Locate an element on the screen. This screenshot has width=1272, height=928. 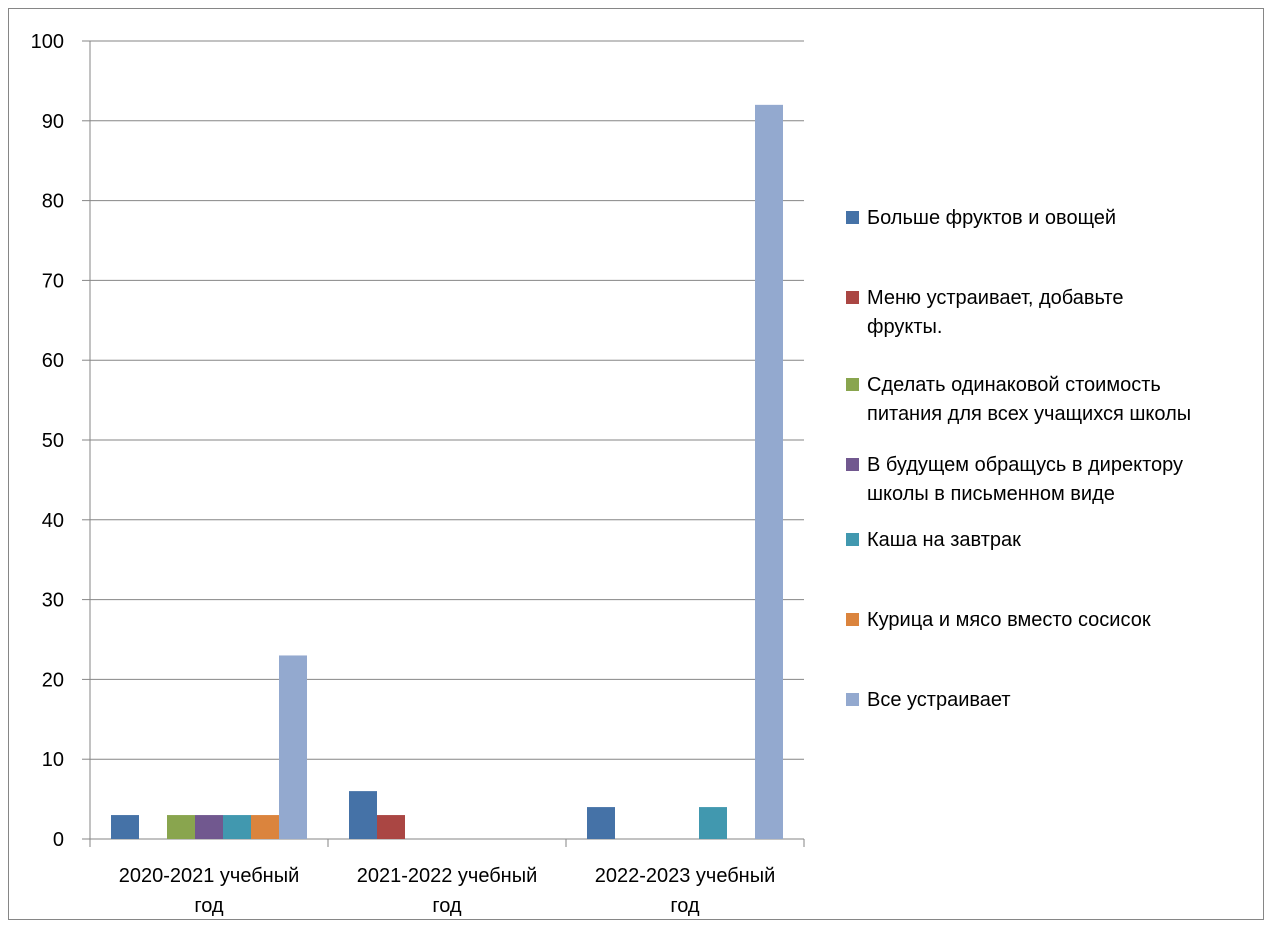
y-tick-label: 30 is located at coordinates (53, 601).